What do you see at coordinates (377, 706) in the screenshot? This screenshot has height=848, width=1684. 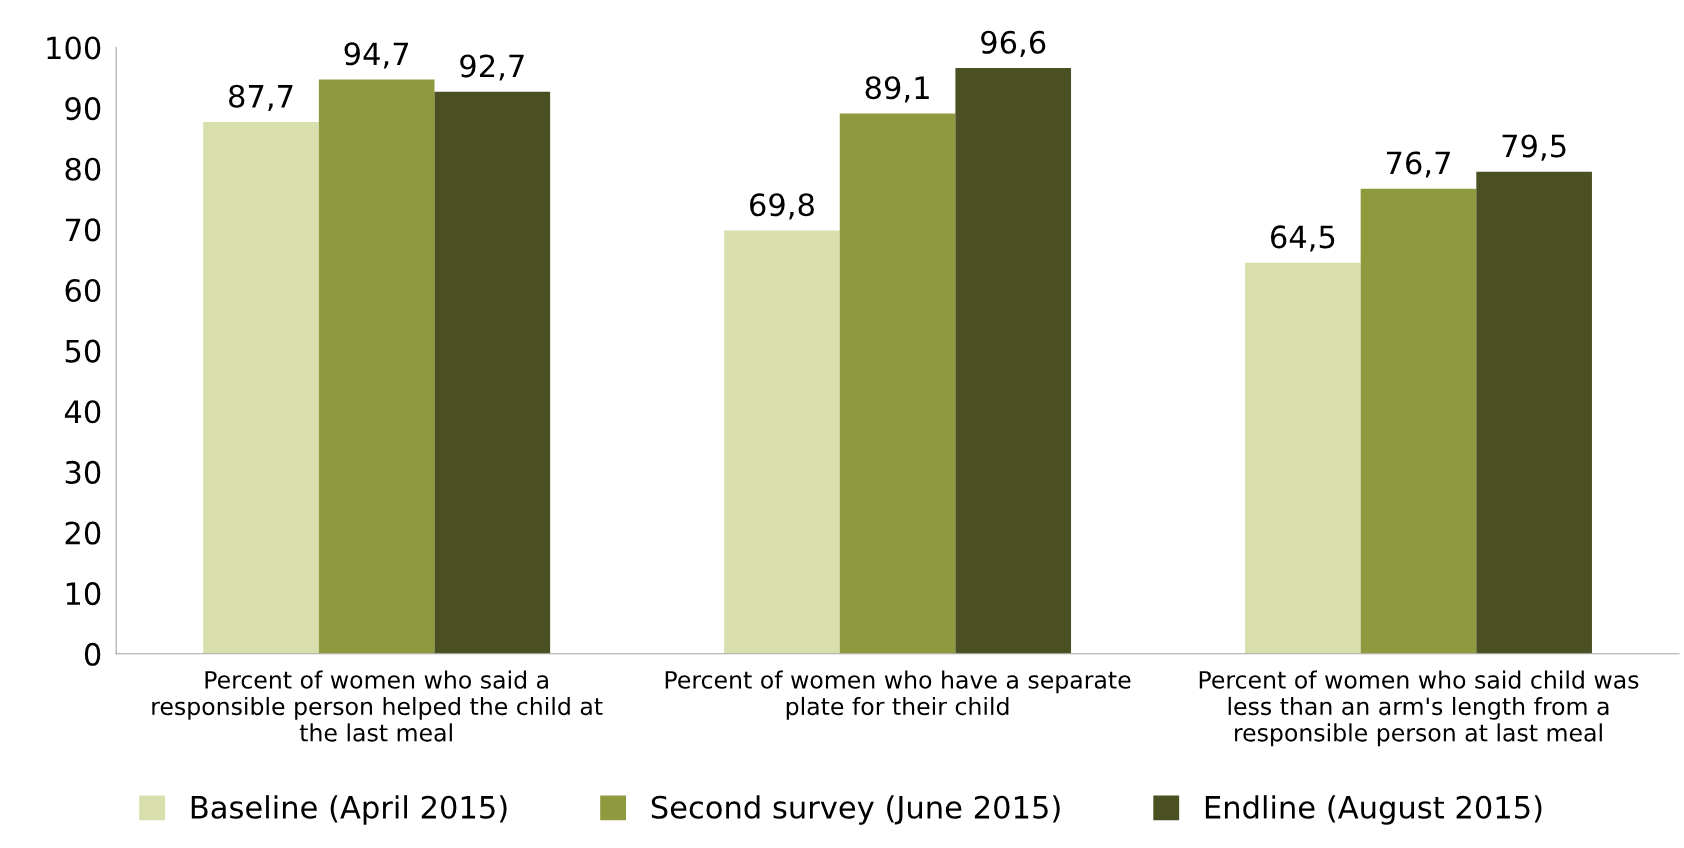 I see `x-tick-label: Percent of women who said a responsible person helped the child at the last meal` at bounding box center [377, 706].